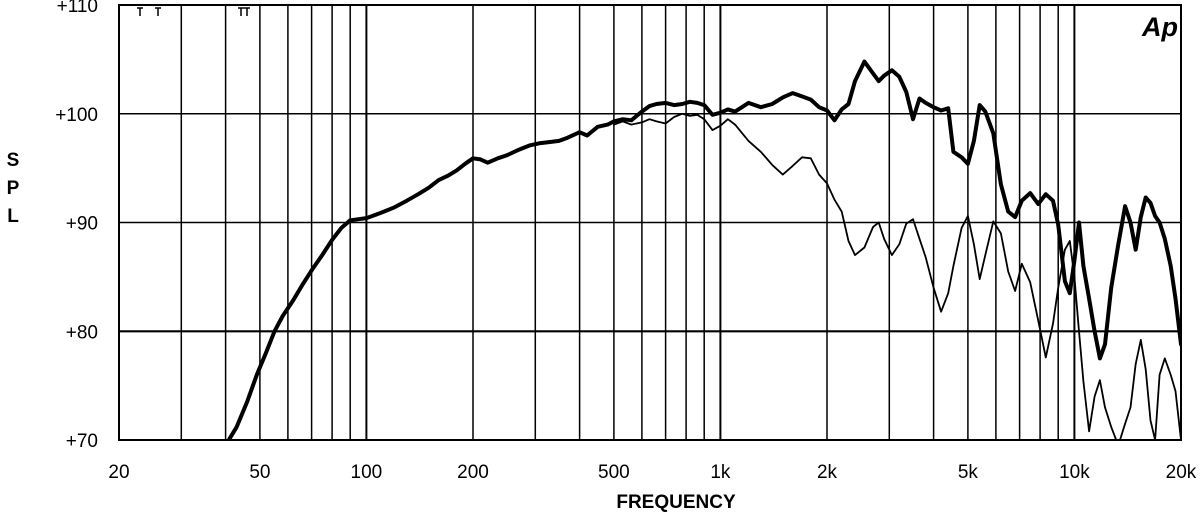 The height and width of the screenshot is (526, 1200). I want to click on x-tick-labels: 20 50 100 200 500 1k 2k 5k 10k 20k, so click(652, 472).